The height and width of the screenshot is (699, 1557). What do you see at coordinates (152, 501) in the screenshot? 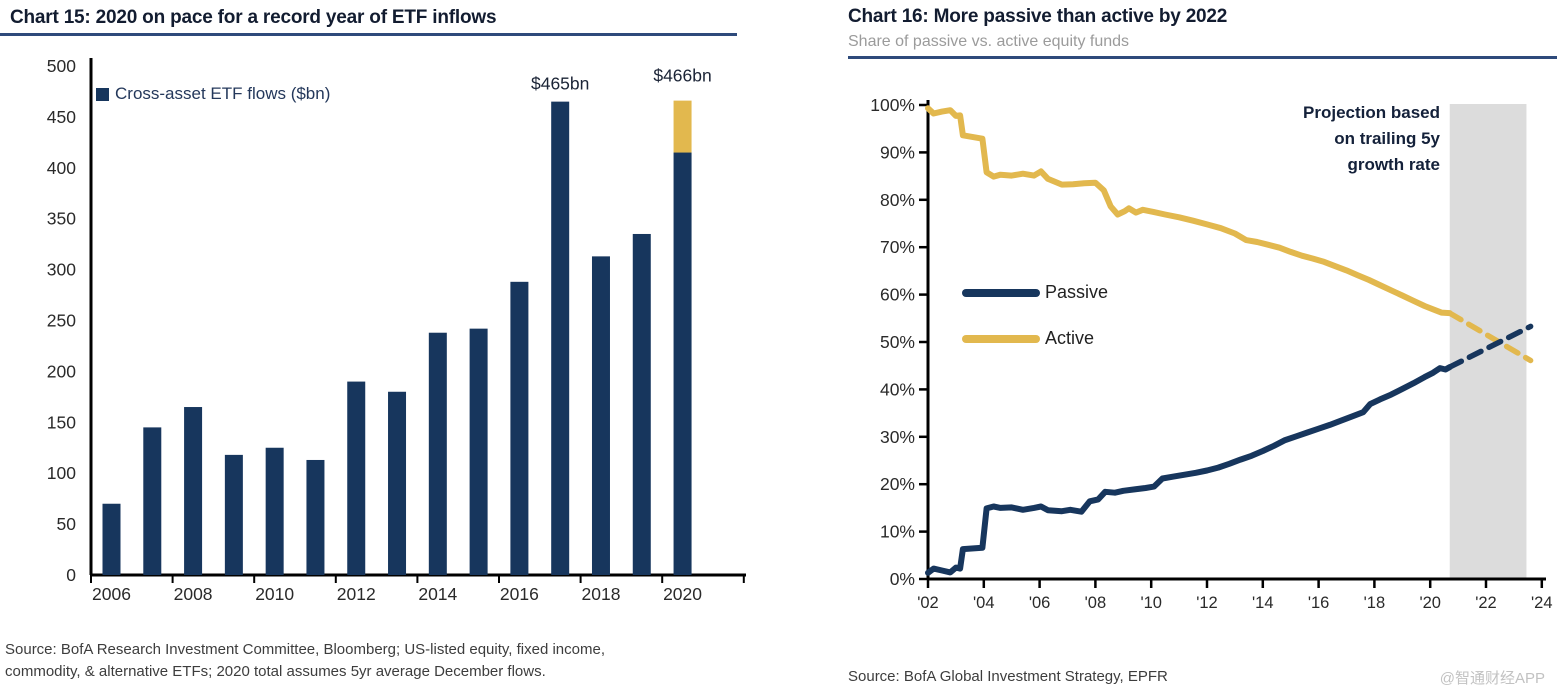
I see `bar-2007` at bounding box center [152, 501].